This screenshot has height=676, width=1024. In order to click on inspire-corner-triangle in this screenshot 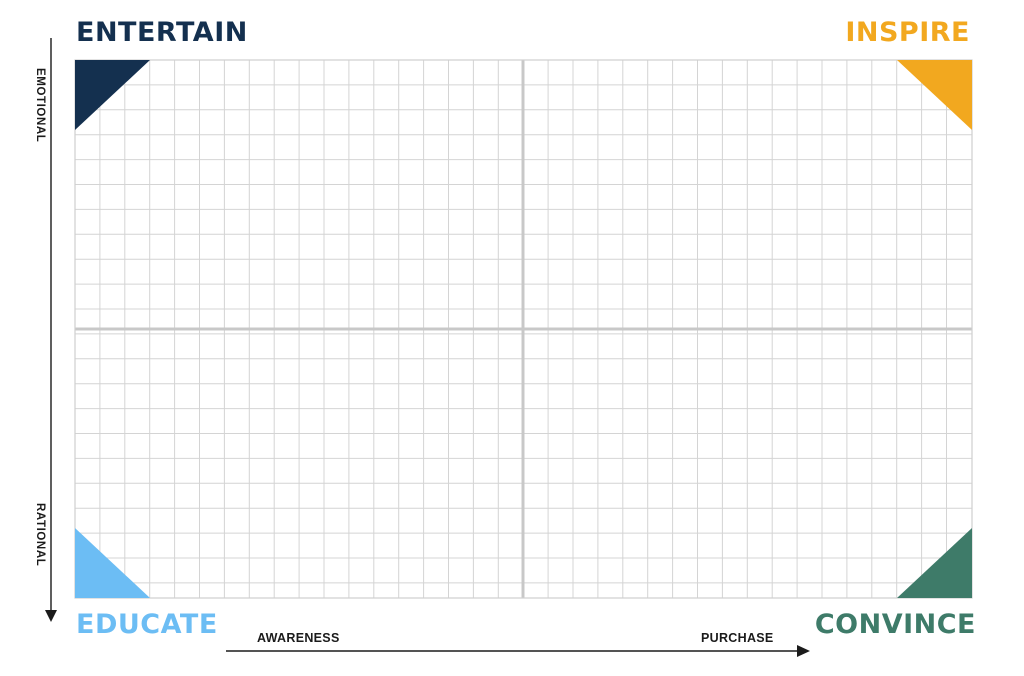, I will do `click(934, 95)`.